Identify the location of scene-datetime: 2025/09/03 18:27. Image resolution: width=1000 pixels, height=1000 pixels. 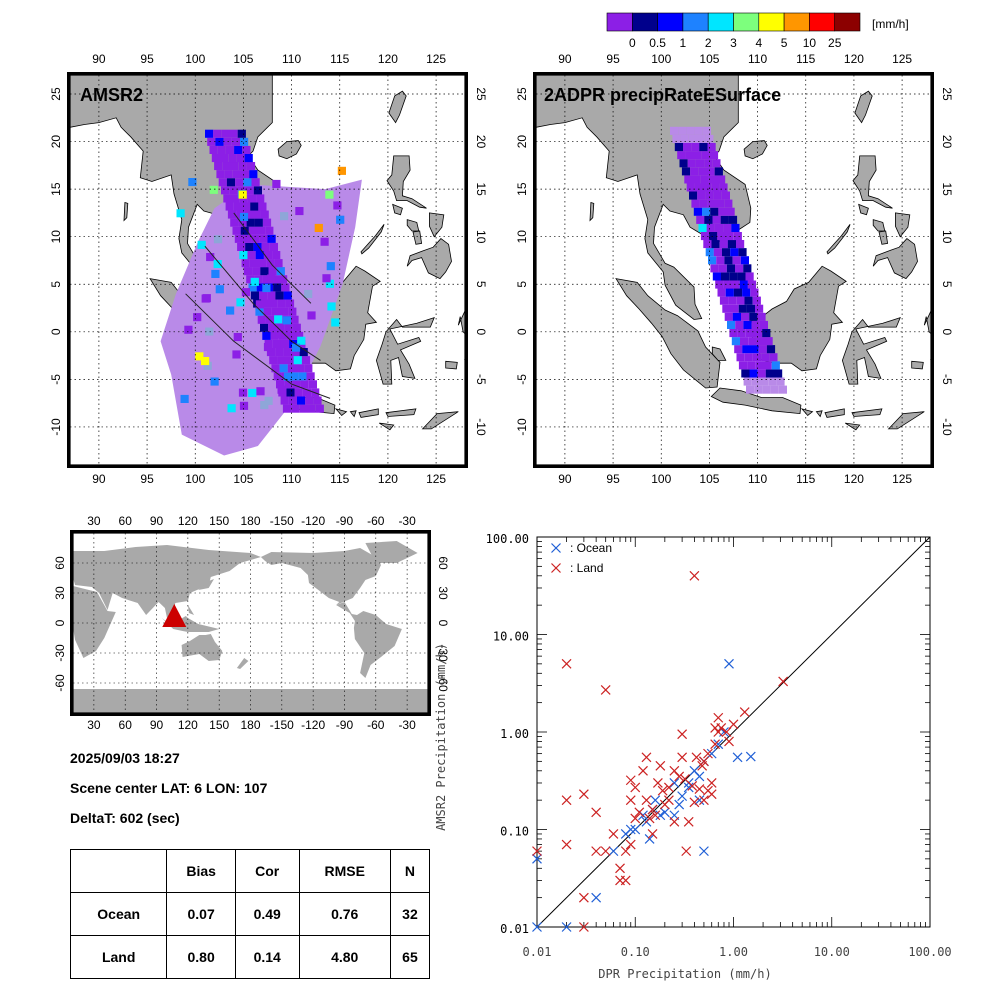
(125, 758).